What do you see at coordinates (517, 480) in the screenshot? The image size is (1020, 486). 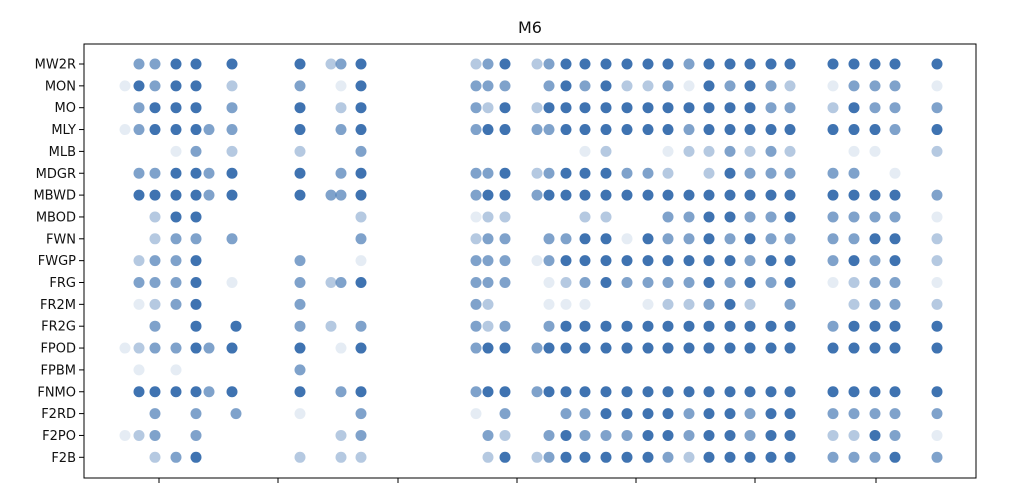 I see `x-axis` at bounding box center [517, 480].